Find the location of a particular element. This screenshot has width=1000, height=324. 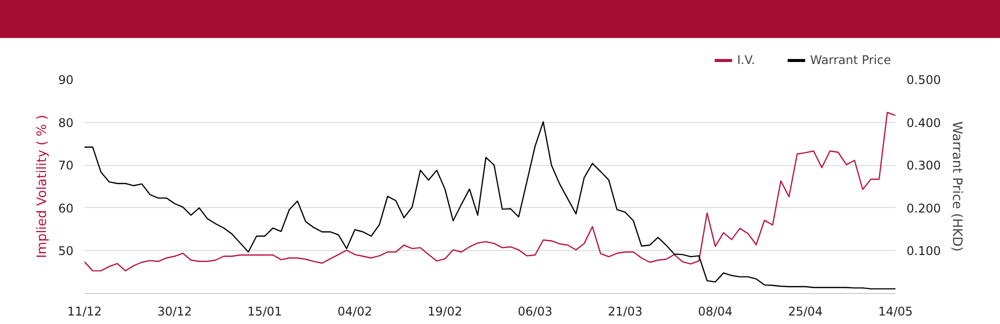

y-axis-title: Implied Volatility ( % ) is located at coordinates (42, 186).